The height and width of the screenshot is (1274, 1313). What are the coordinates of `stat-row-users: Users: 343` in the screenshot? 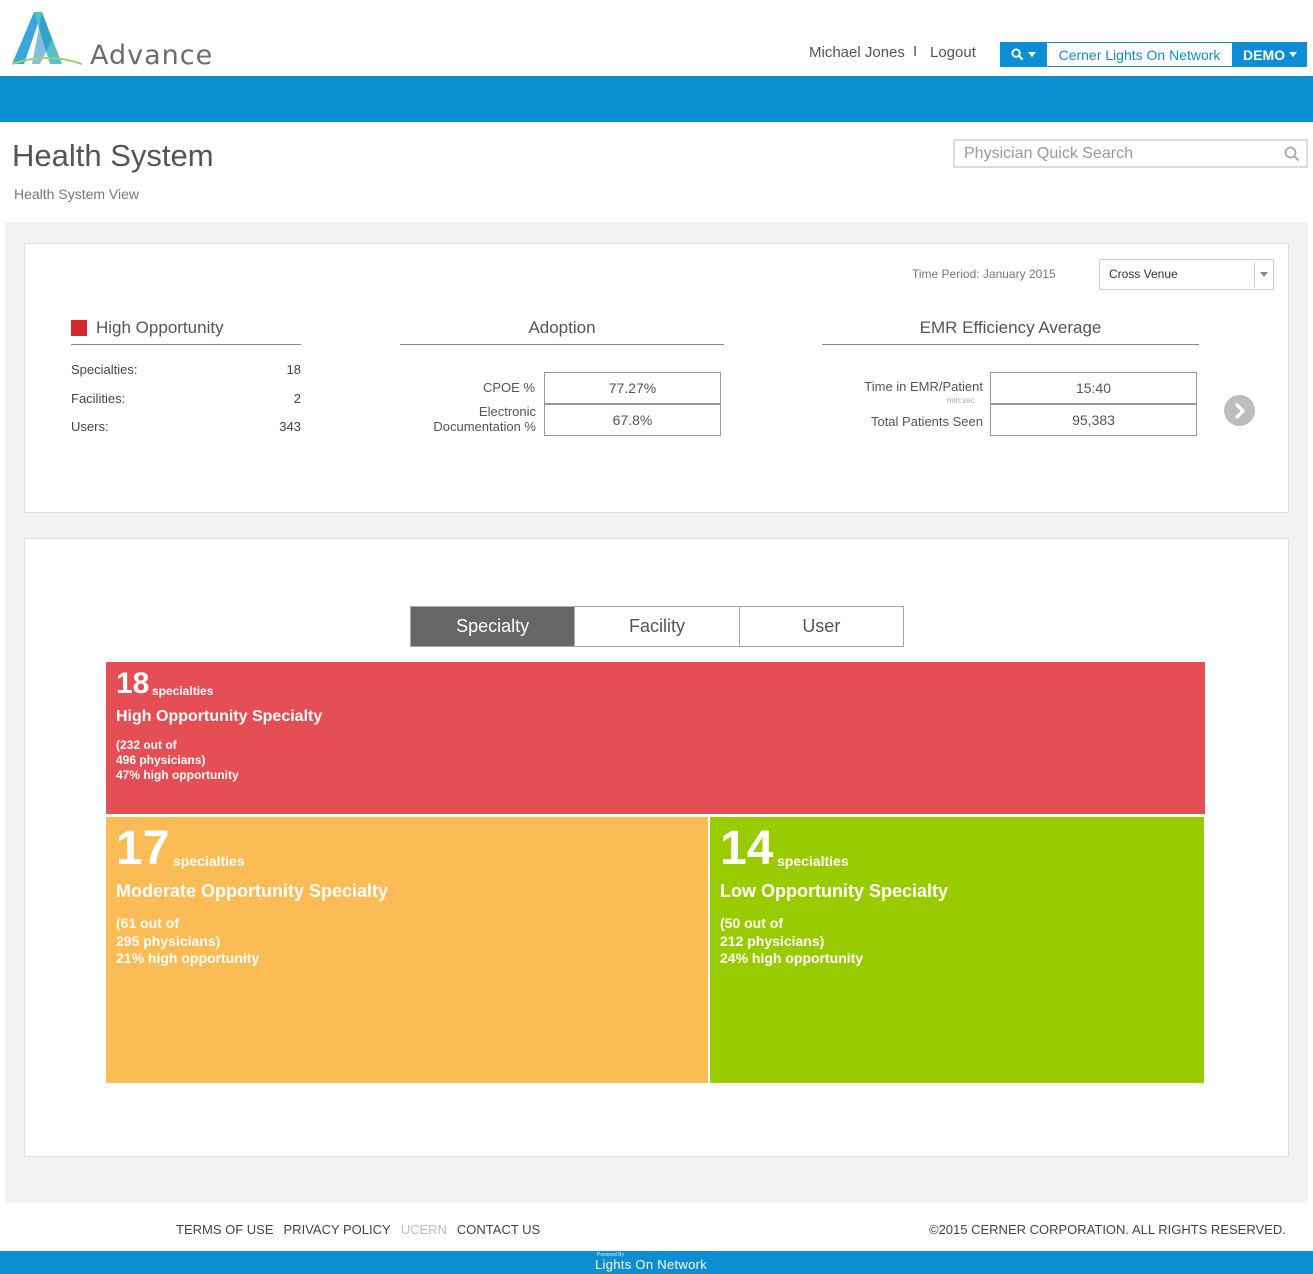 It's located at (186, 426).